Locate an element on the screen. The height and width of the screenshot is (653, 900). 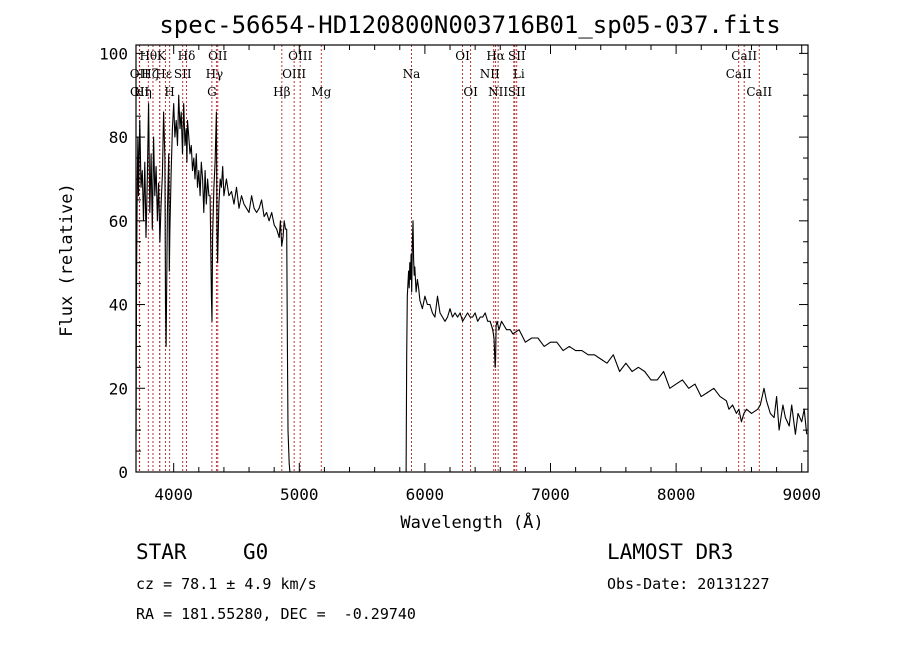
line-label-3: OII is located at coordinates (218, 56).